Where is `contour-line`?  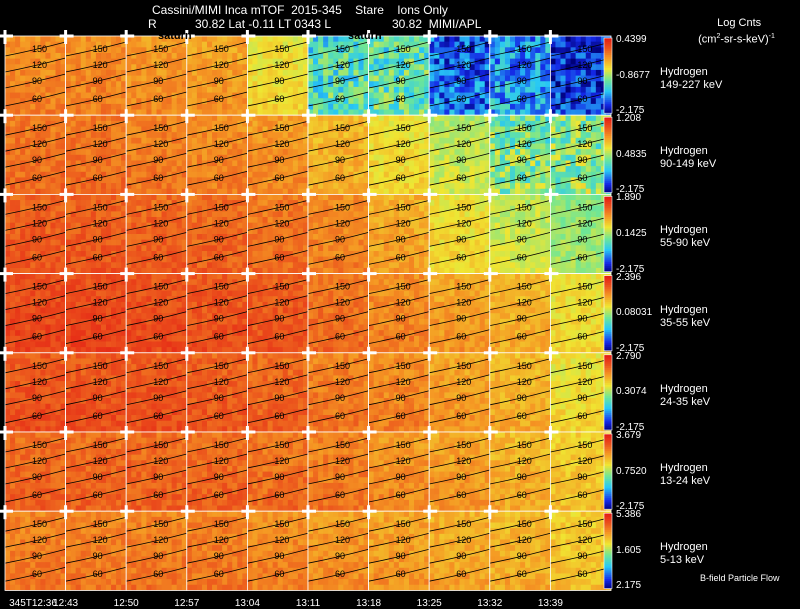 contour-line is located at coordinates (399, 81).